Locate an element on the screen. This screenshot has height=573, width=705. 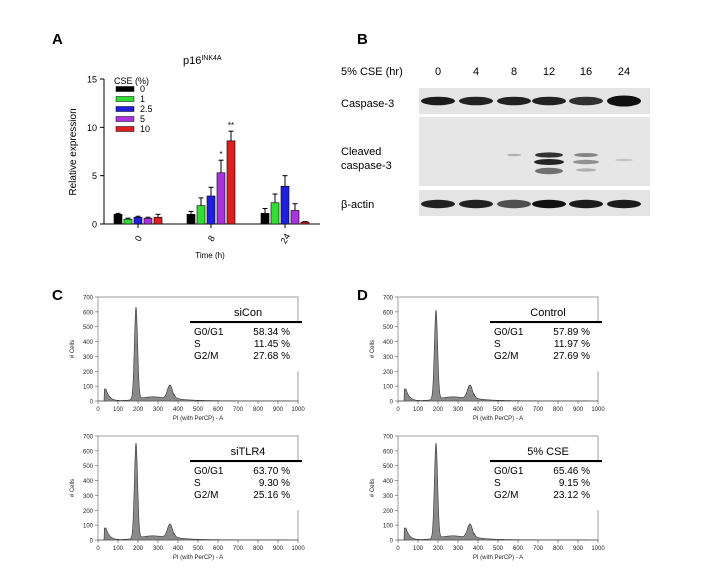
y-axis-label: Relative expression is located at coordinates (73, 151).